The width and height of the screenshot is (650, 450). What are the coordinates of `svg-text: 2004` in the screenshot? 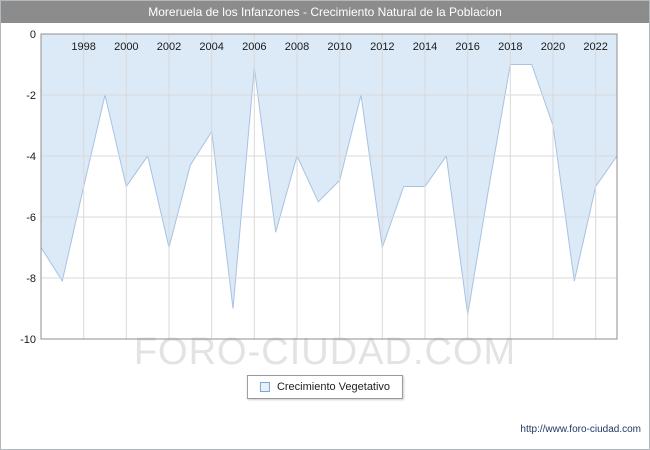 It's located at (211, 47).